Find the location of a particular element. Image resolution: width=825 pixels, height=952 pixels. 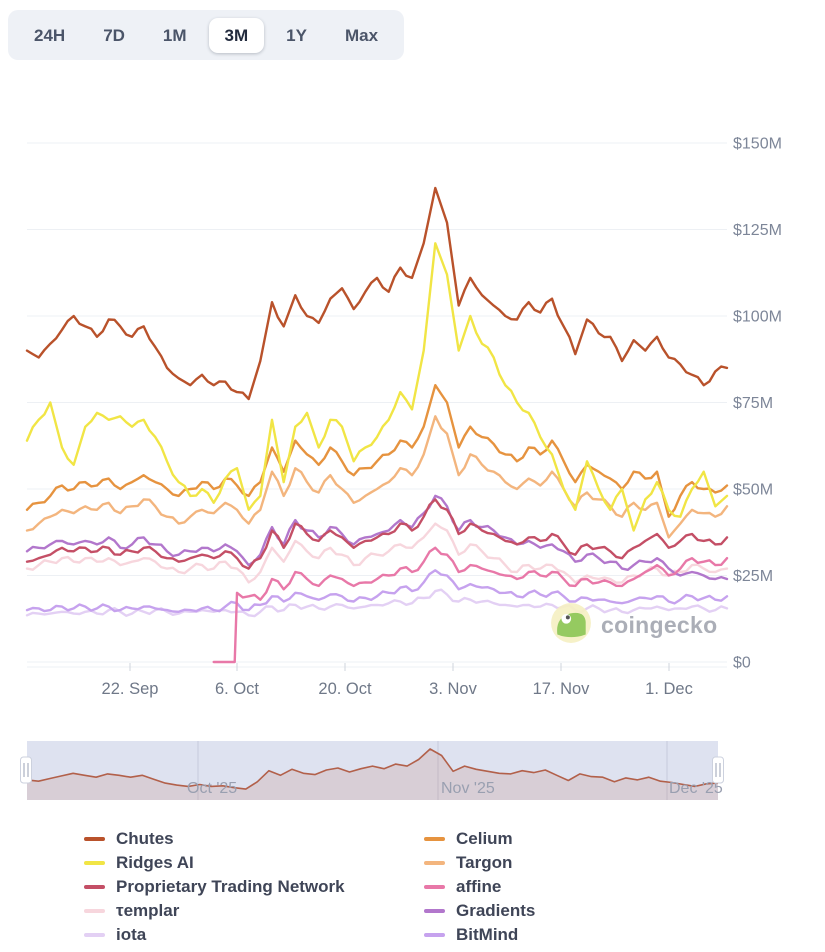

legend-swatch-proprietary-trading-network is located at coordinates (94, 887).